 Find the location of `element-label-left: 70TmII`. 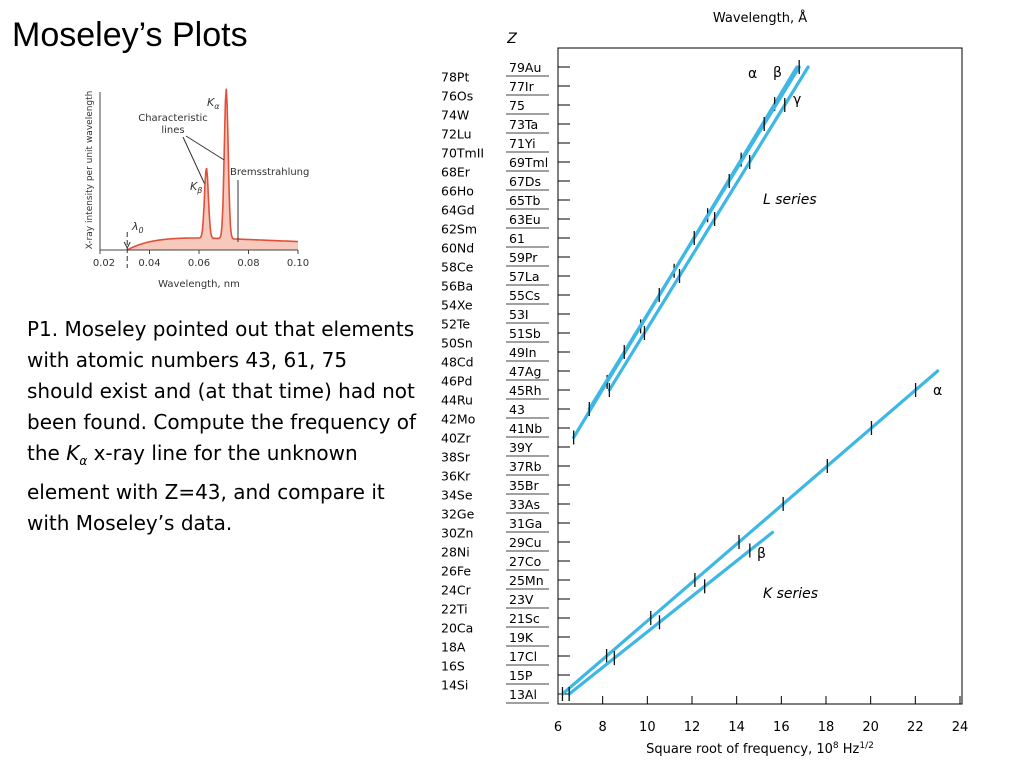

element-label-left: 70TmII is located at coordinates (462, 153).